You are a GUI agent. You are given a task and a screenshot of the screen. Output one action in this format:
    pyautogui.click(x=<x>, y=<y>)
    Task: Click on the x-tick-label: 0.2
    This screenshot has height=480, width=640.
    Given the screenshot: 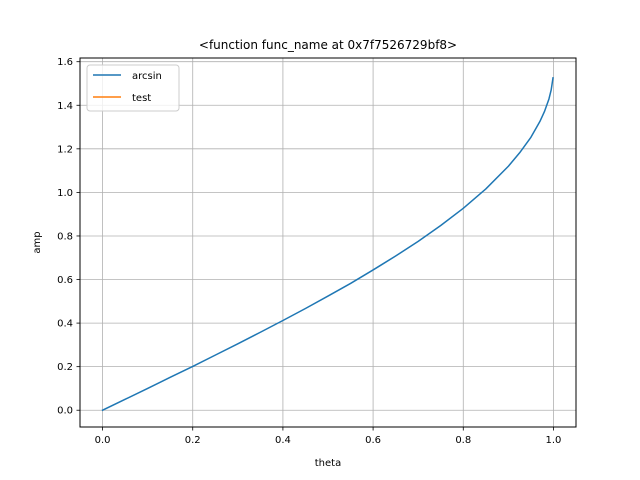 What is the action you would take?
    pyautogui.click(x=193, y=440)
    